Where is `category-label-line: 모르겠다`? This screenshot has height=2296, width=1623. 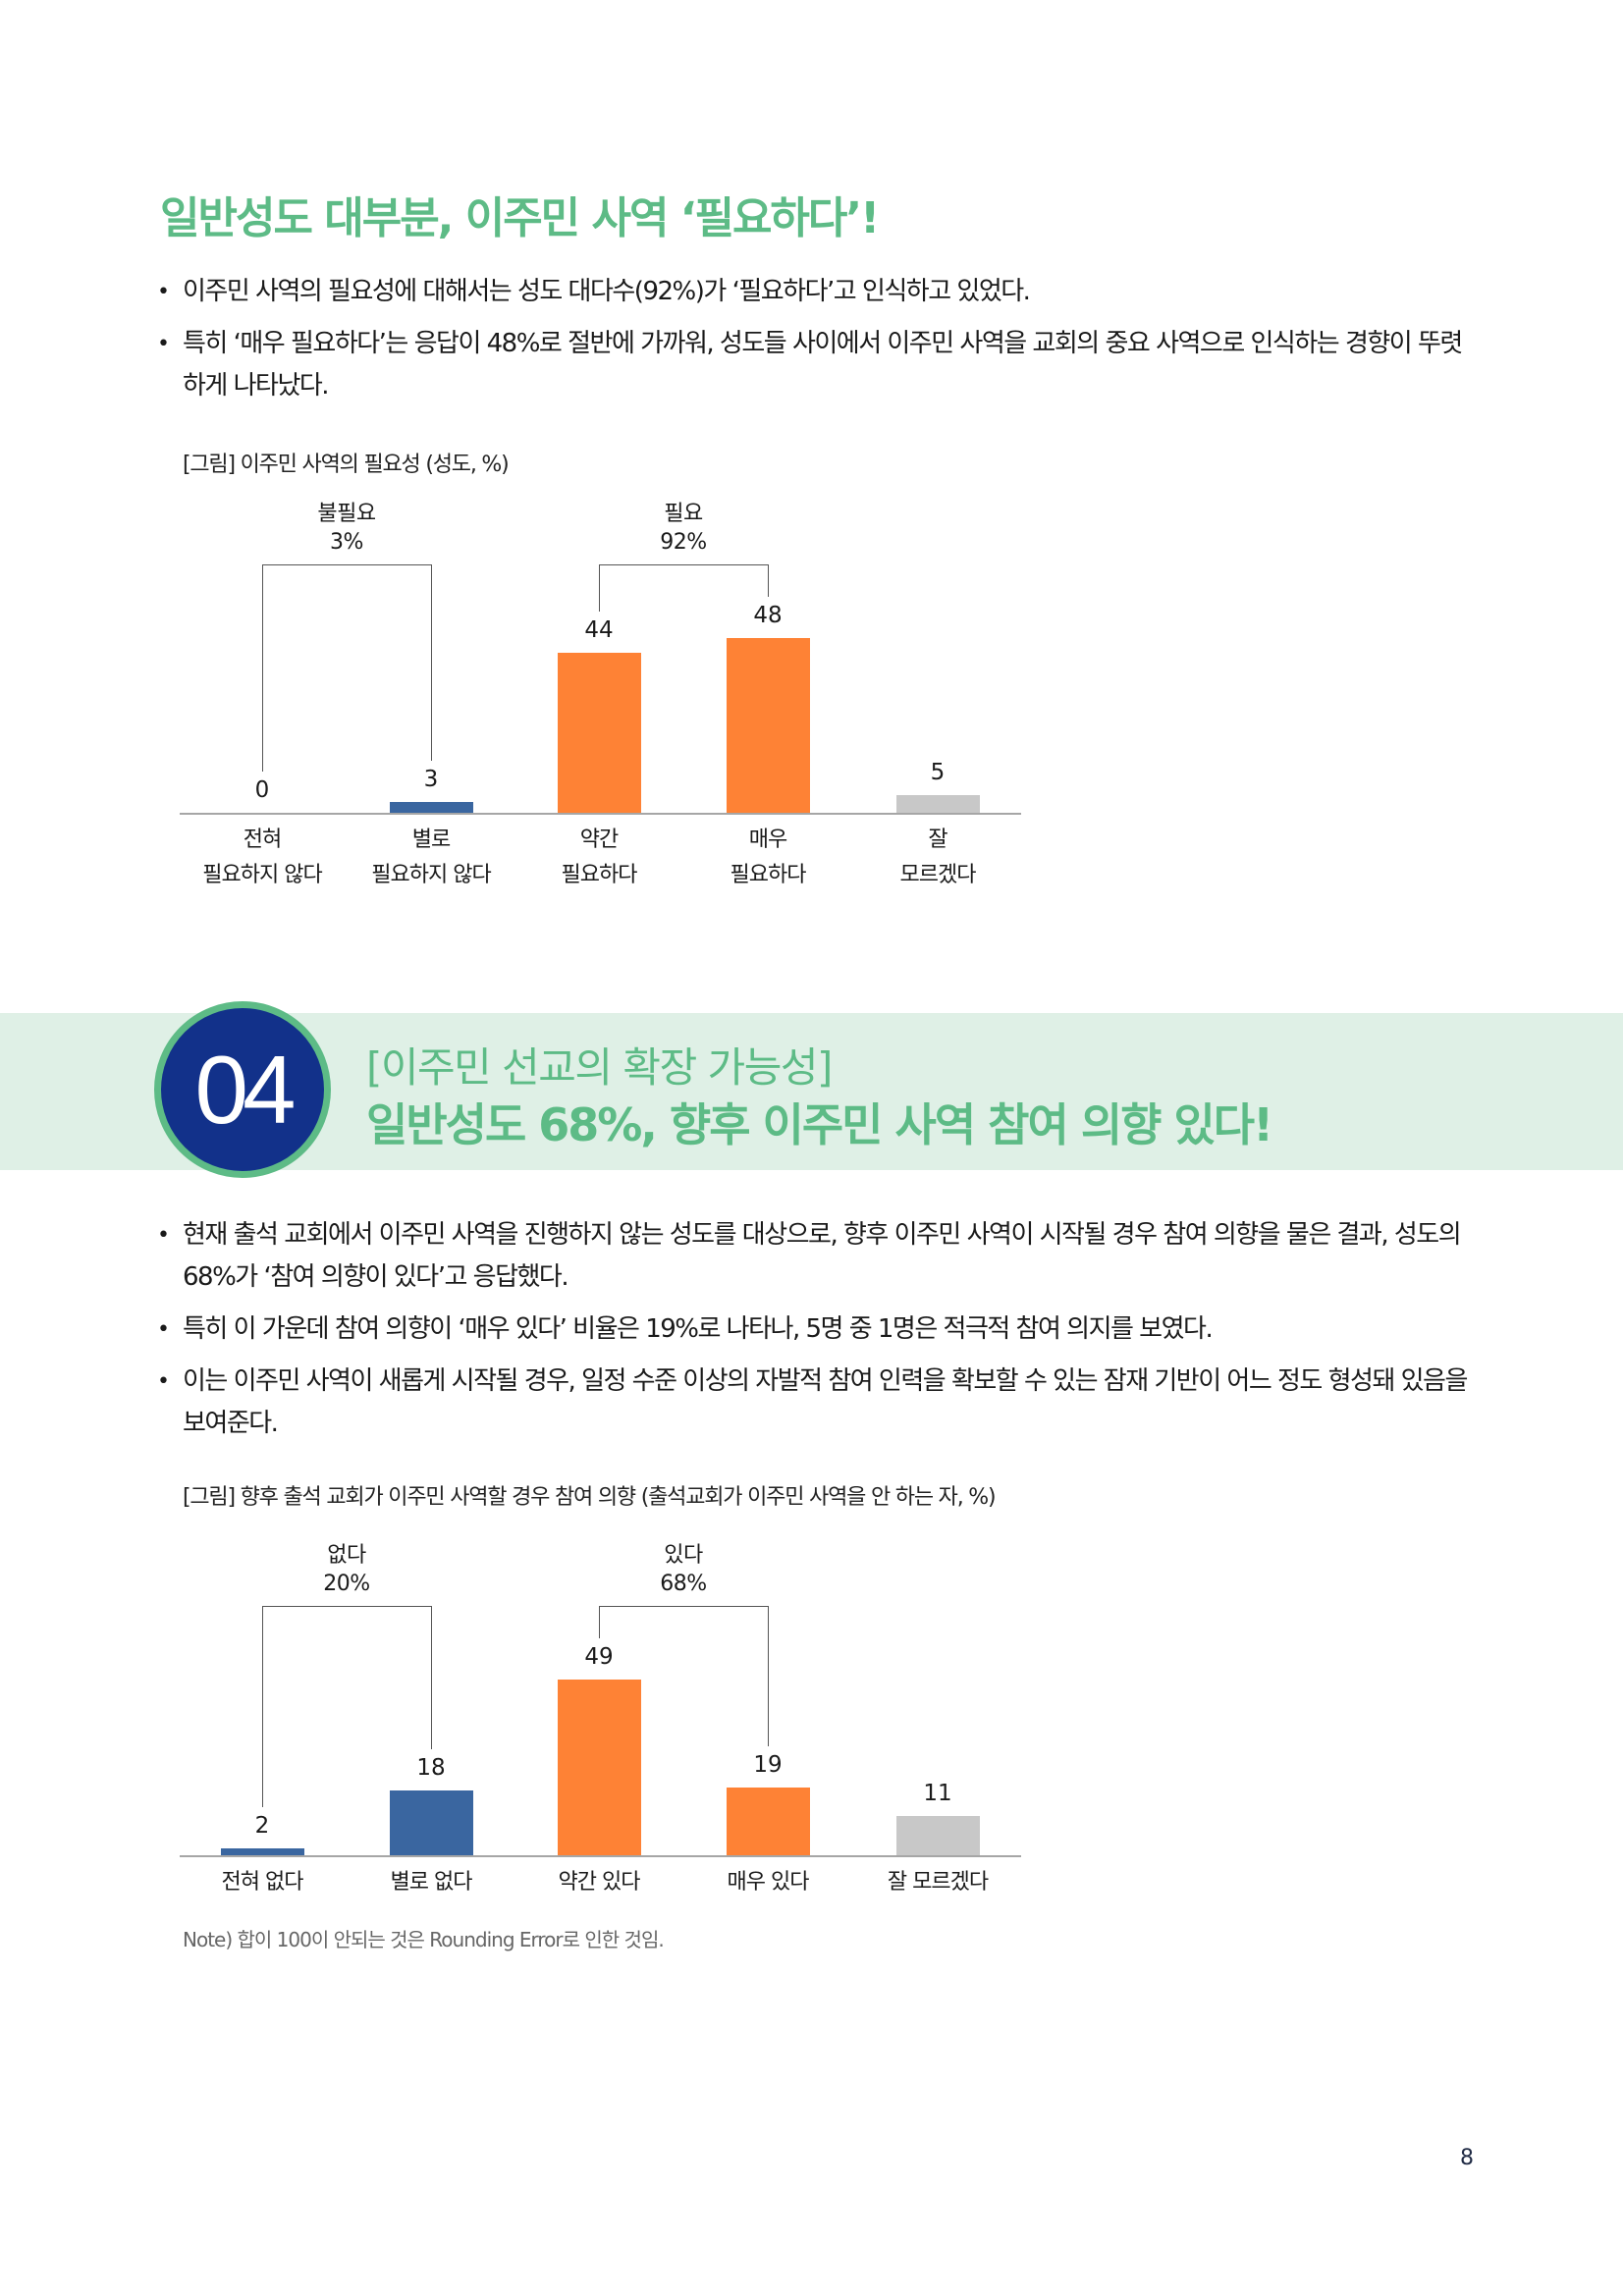
category-label-line: 모르겠다 is located at coordinates (938, 875).